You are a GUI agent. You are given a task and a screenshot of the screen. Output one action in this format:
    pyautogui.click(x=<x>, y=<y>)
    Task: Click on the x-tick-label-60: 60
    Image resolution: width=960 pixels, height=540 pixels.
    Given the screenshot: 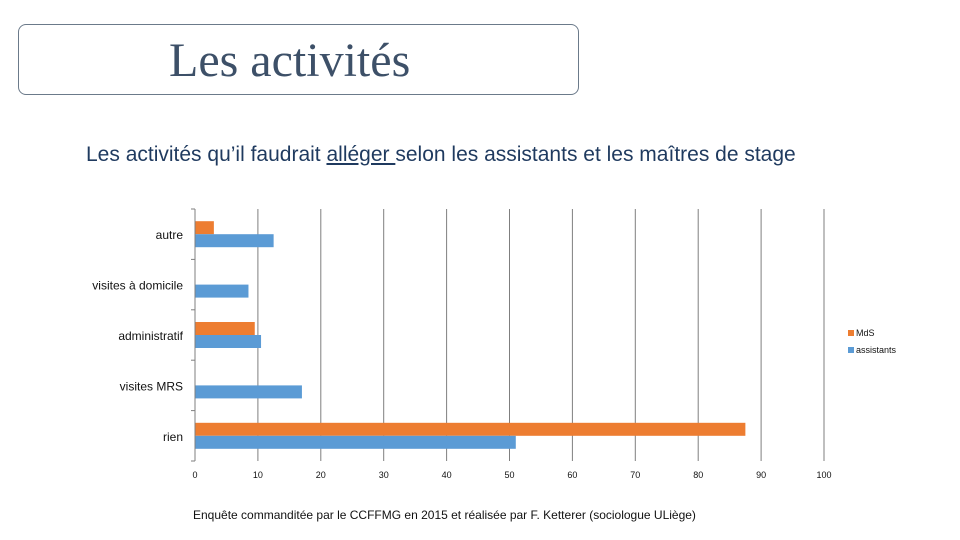 What is the action you would take?
    pyautogui.click(x=572, y=475)
    